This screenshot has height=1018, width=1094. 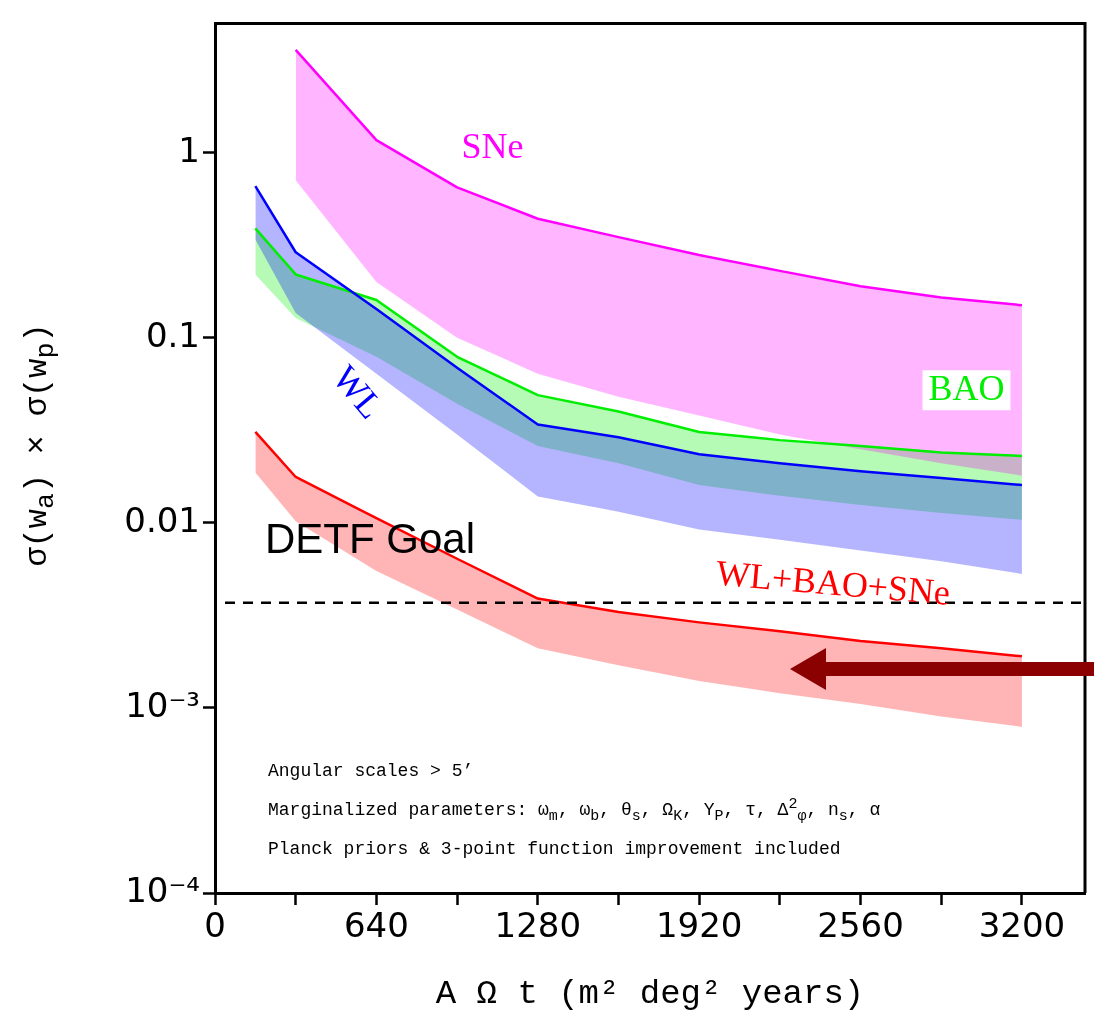 What do you see at coordinates (376, 925) in the screenshot?
I see `x-tick-label: 640` at bounding box center [376, 925].